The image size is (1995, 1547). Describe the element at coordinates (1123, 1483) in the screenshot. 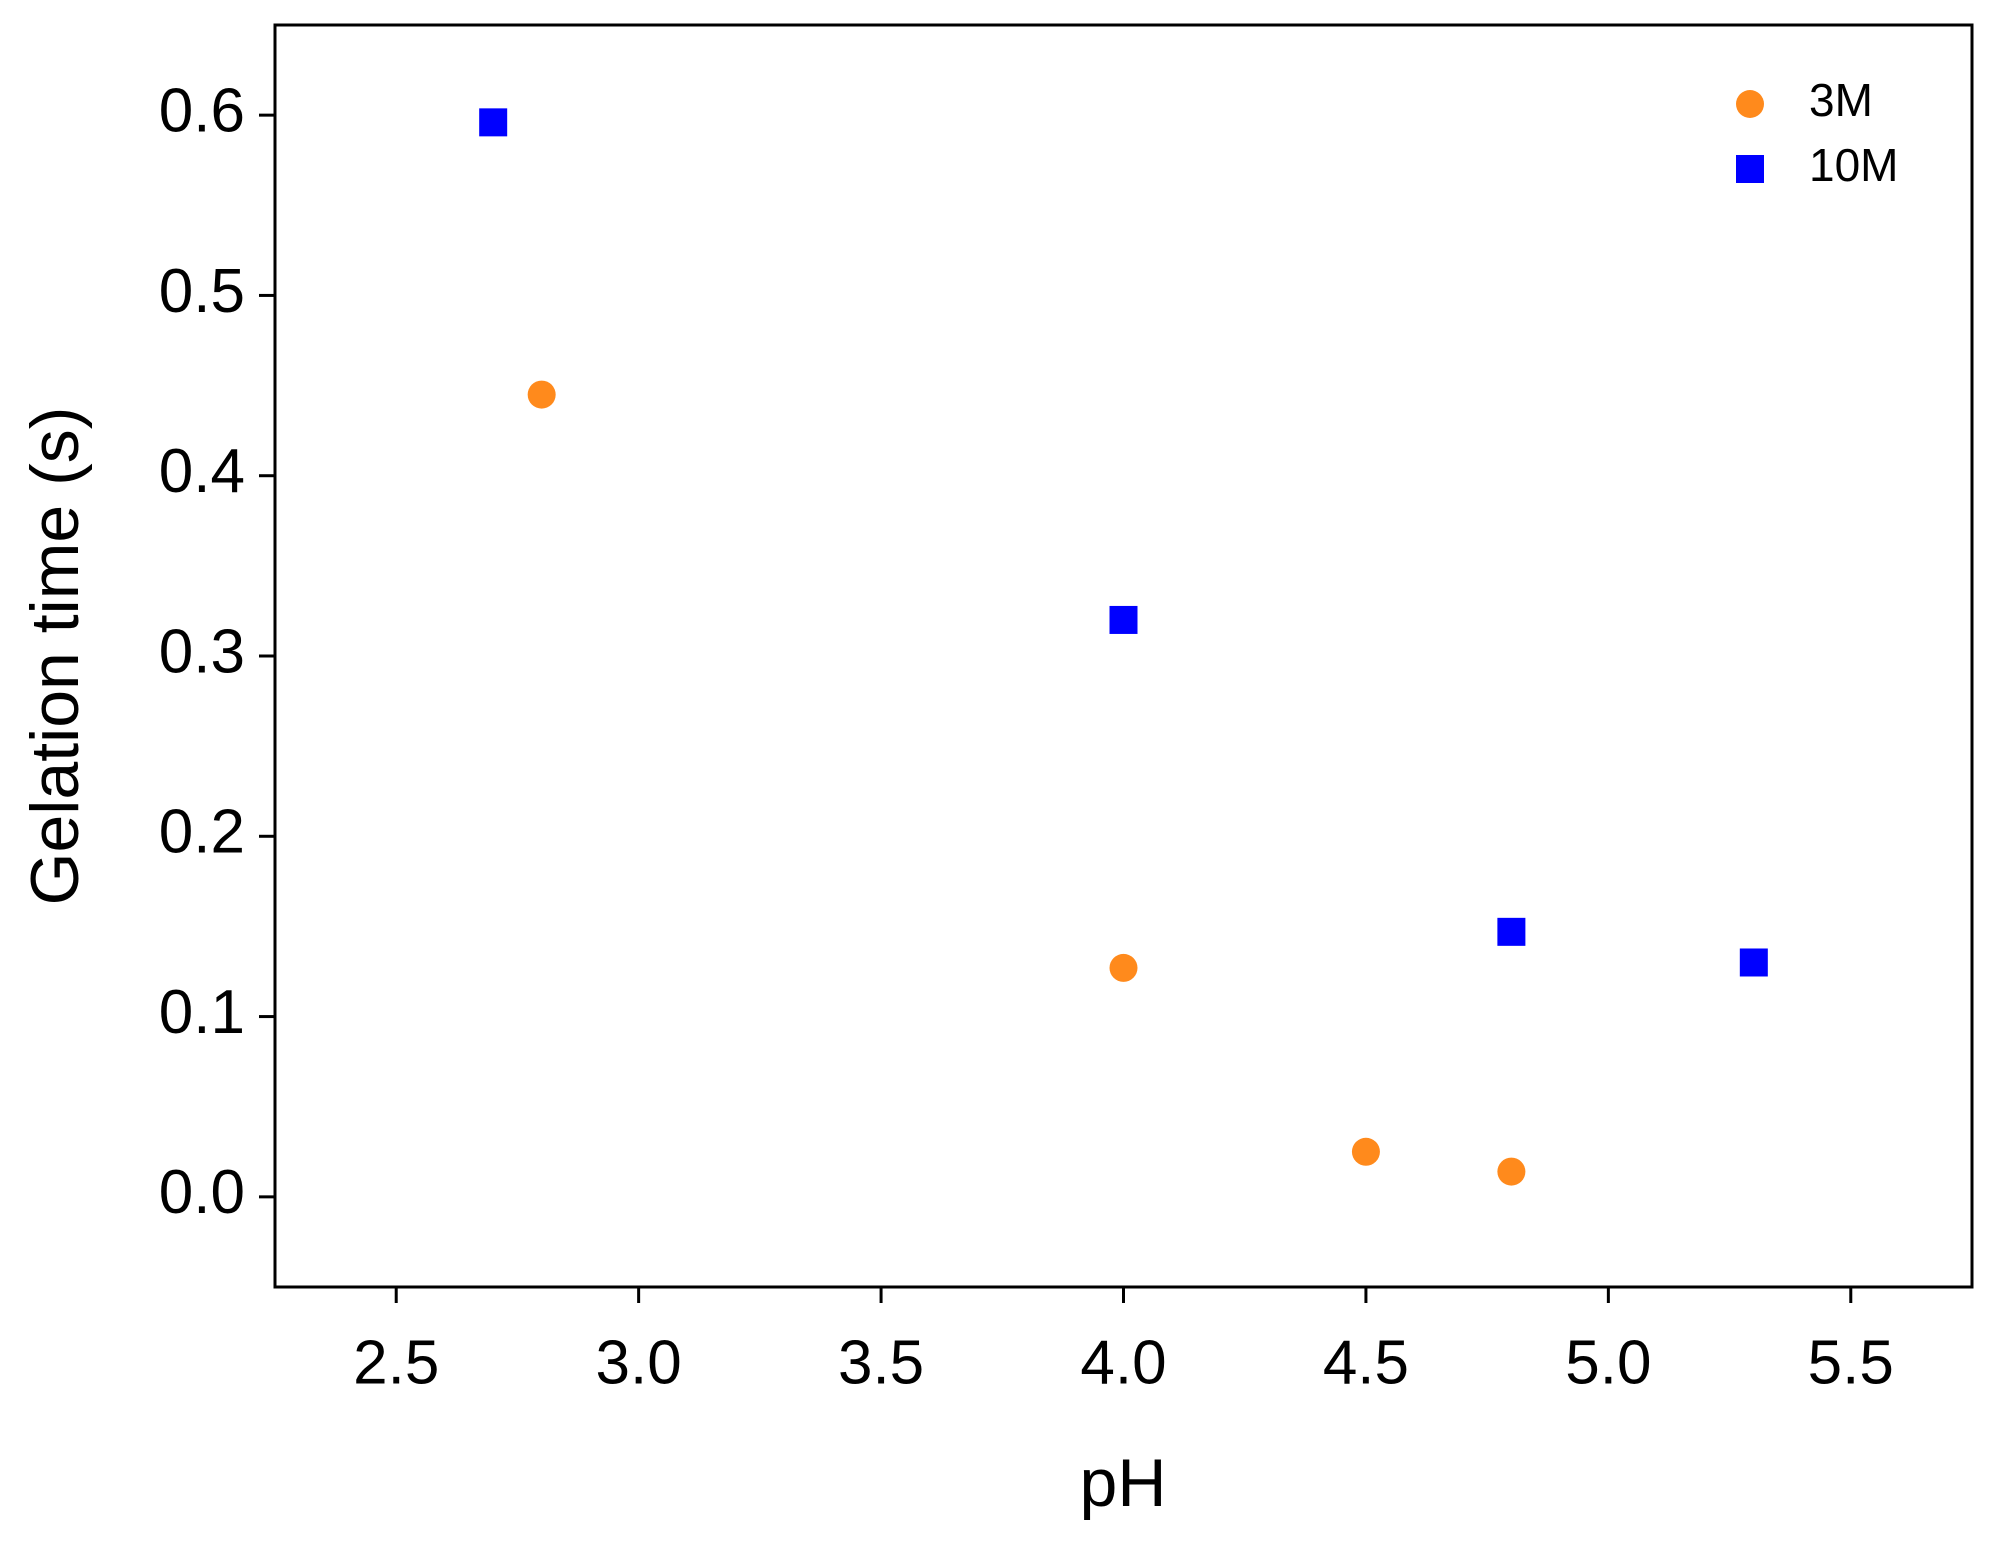

I see `x-axis-title: pH` at that location.